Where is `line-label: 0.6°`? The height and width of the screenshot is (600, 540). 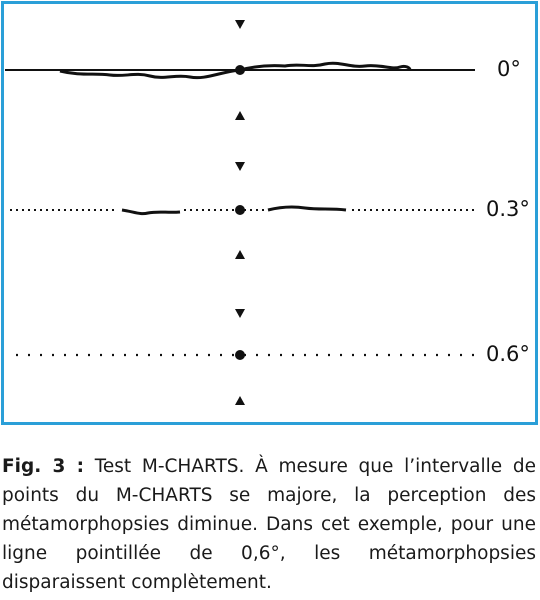
line-label: 0.6° is located at coordinates (508, 354).